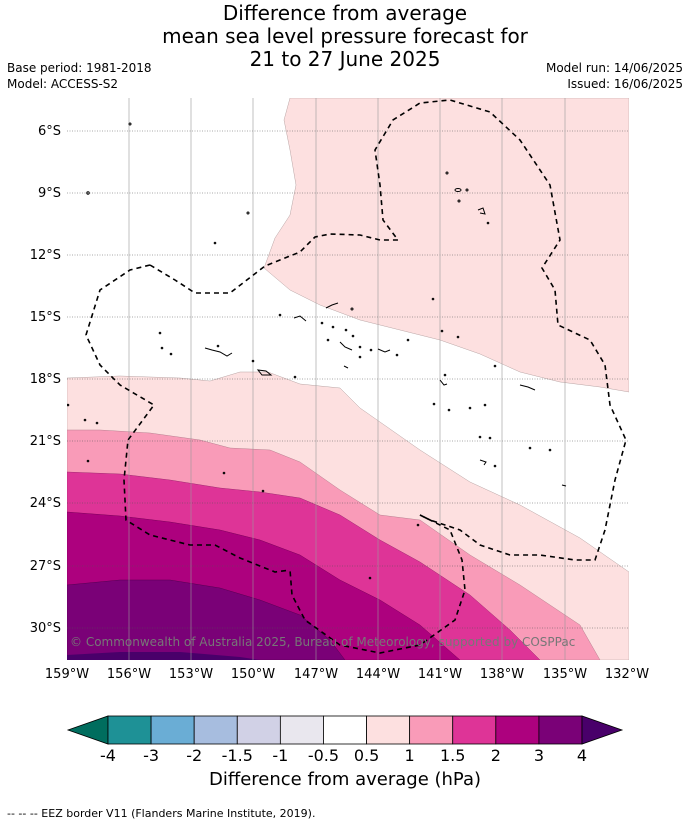 The height and width of the screenshot is (827, 690). What do you see at coordinates (237, 755) in the screenshot?
I see `colorbar-tick-label: -1.5` at bounding box center [237, 755].